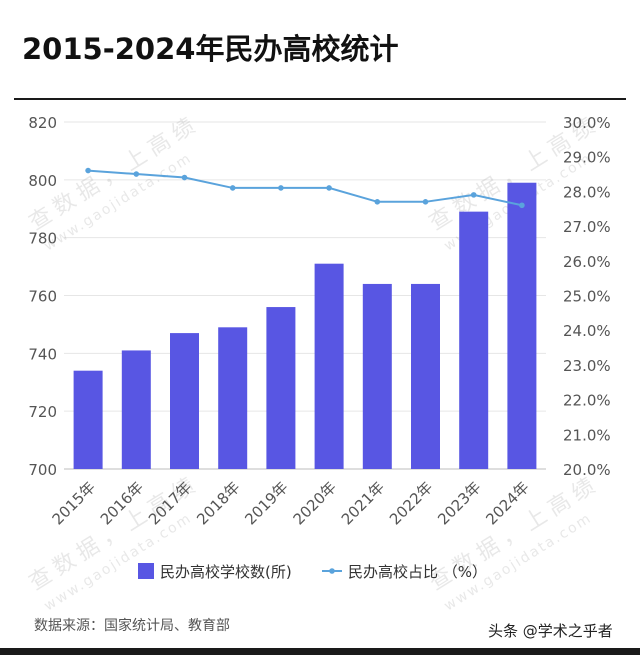  What do you see at coordinates (332, 571) in the screenshot?
I see `legend-line-marker` at bounding box center [332, 571].